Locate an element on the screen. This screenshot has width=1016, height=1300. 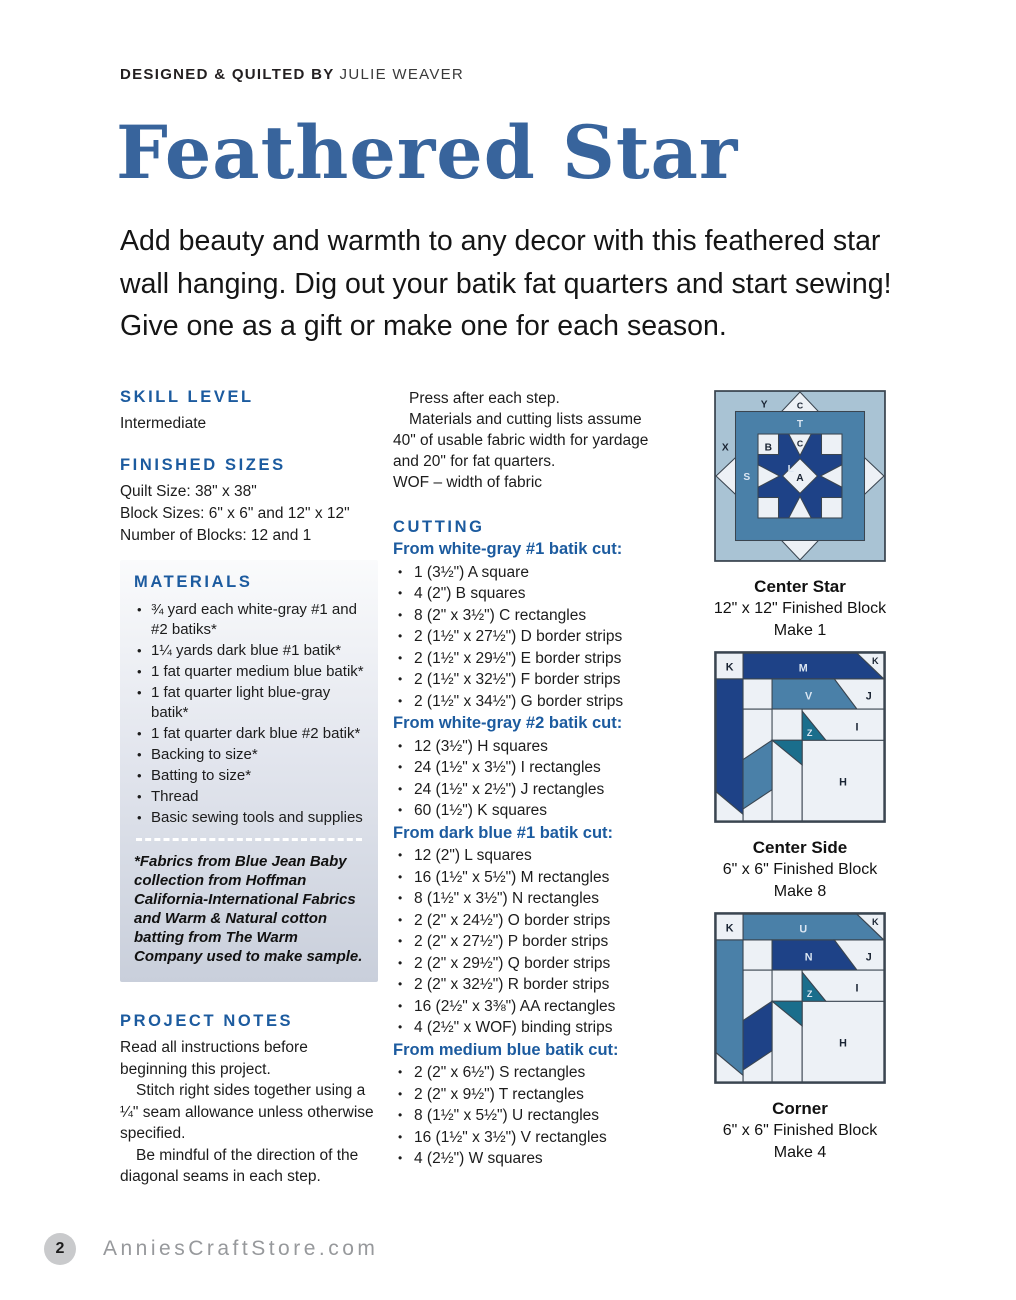
patch-corner-square-b is located at coordinates (768, 444).